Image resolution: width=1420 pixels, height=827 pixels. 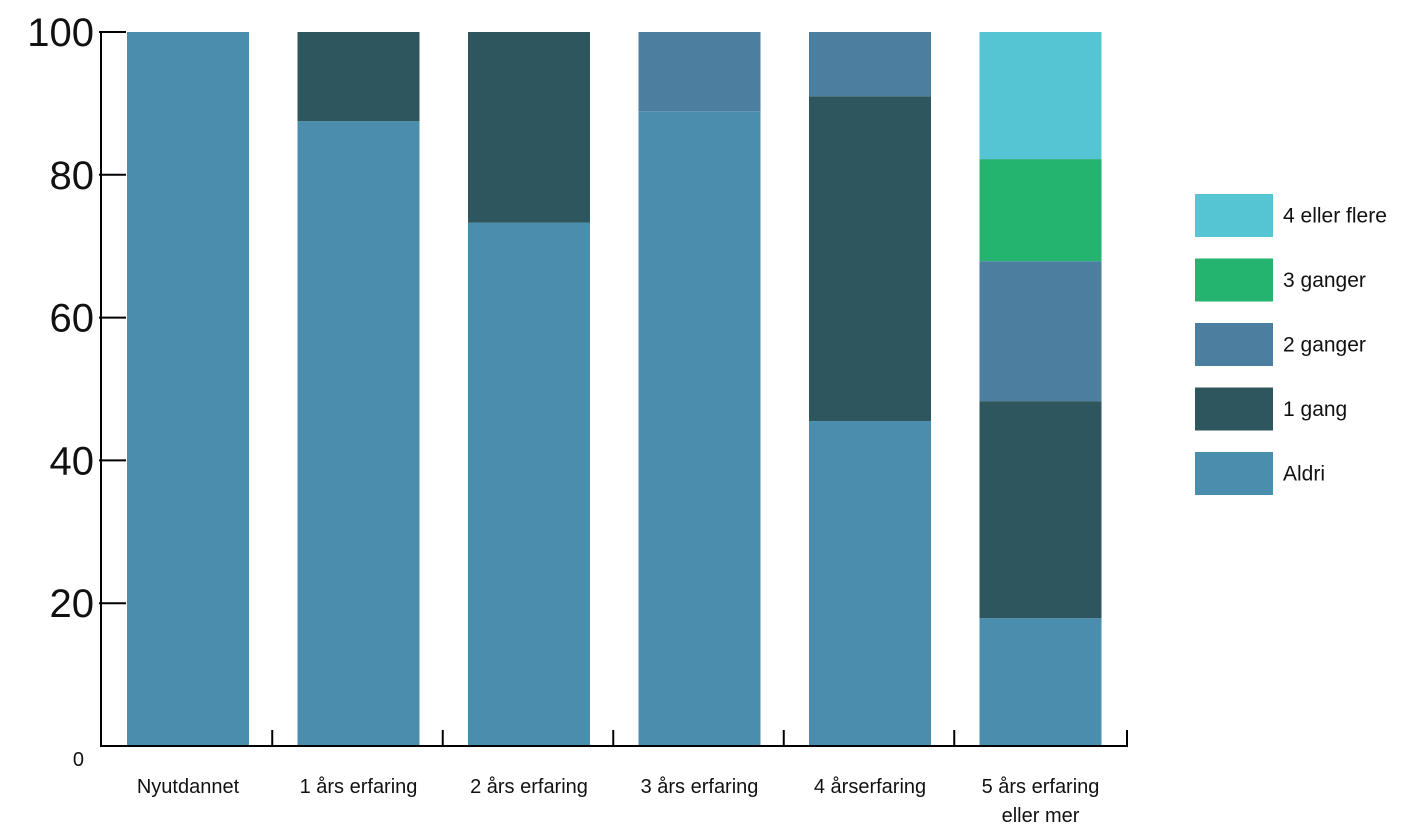 I want to click on bar-1-rs-erfaring-aldri, so click(x=358, y=433).